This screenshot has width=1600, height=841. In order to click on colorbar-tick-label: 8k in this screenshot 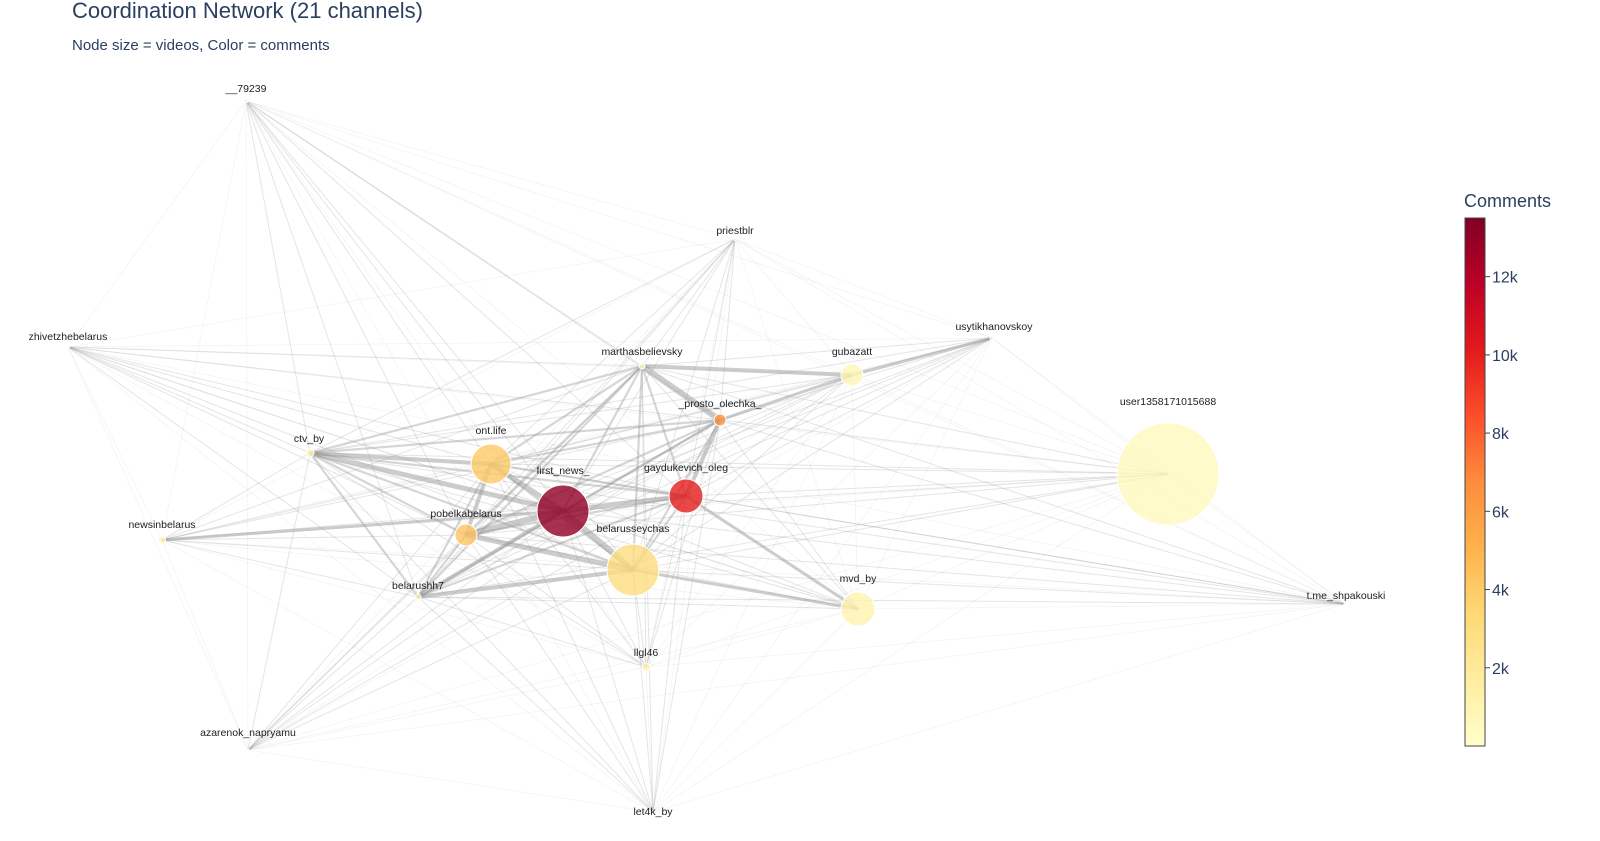, I will do `click(1501, 434)`.